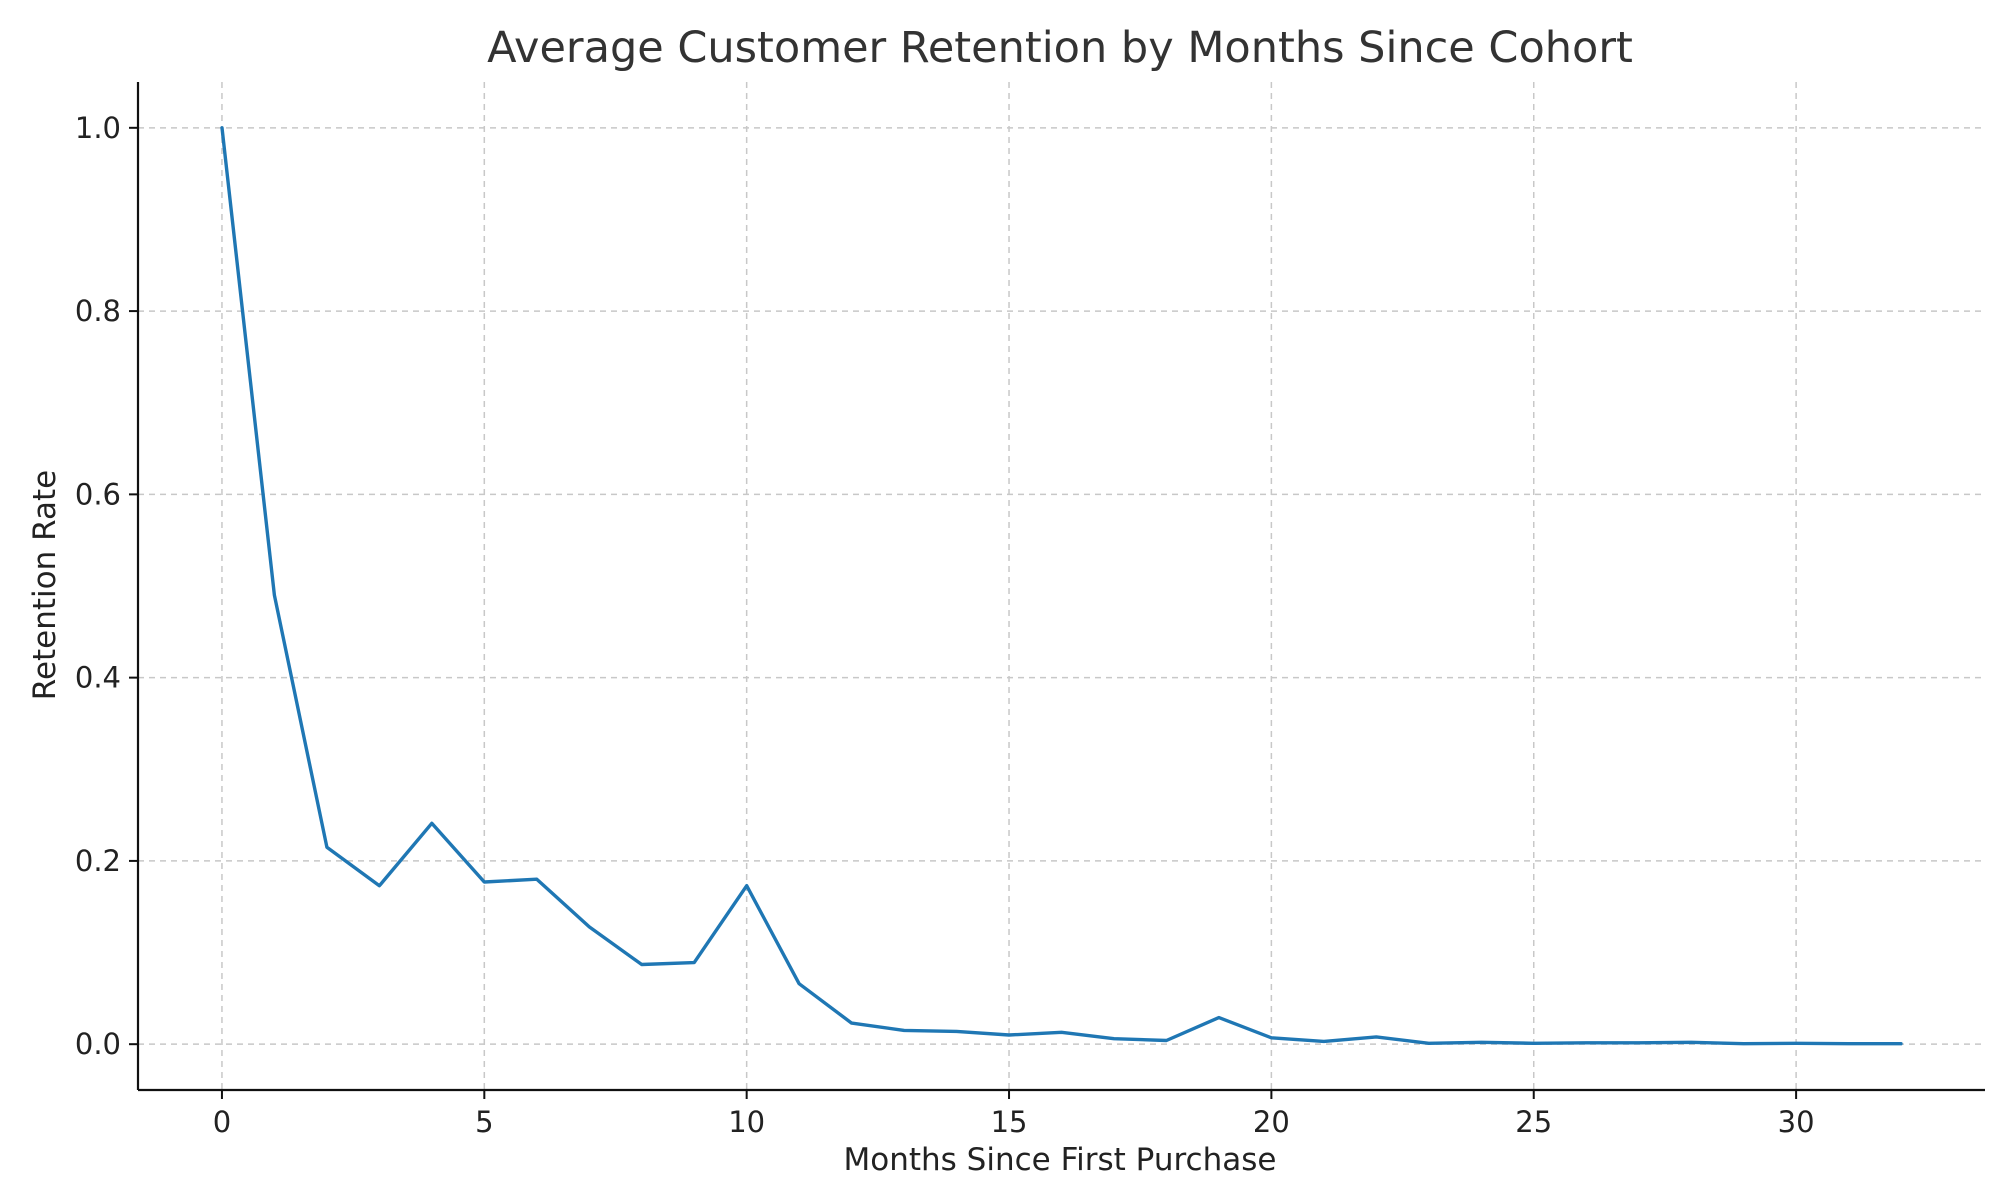  What do you see at coordinates (98, 311) in the screenshot?
I see `y-tick-label: 0.8` at bounding box center [98, 311].